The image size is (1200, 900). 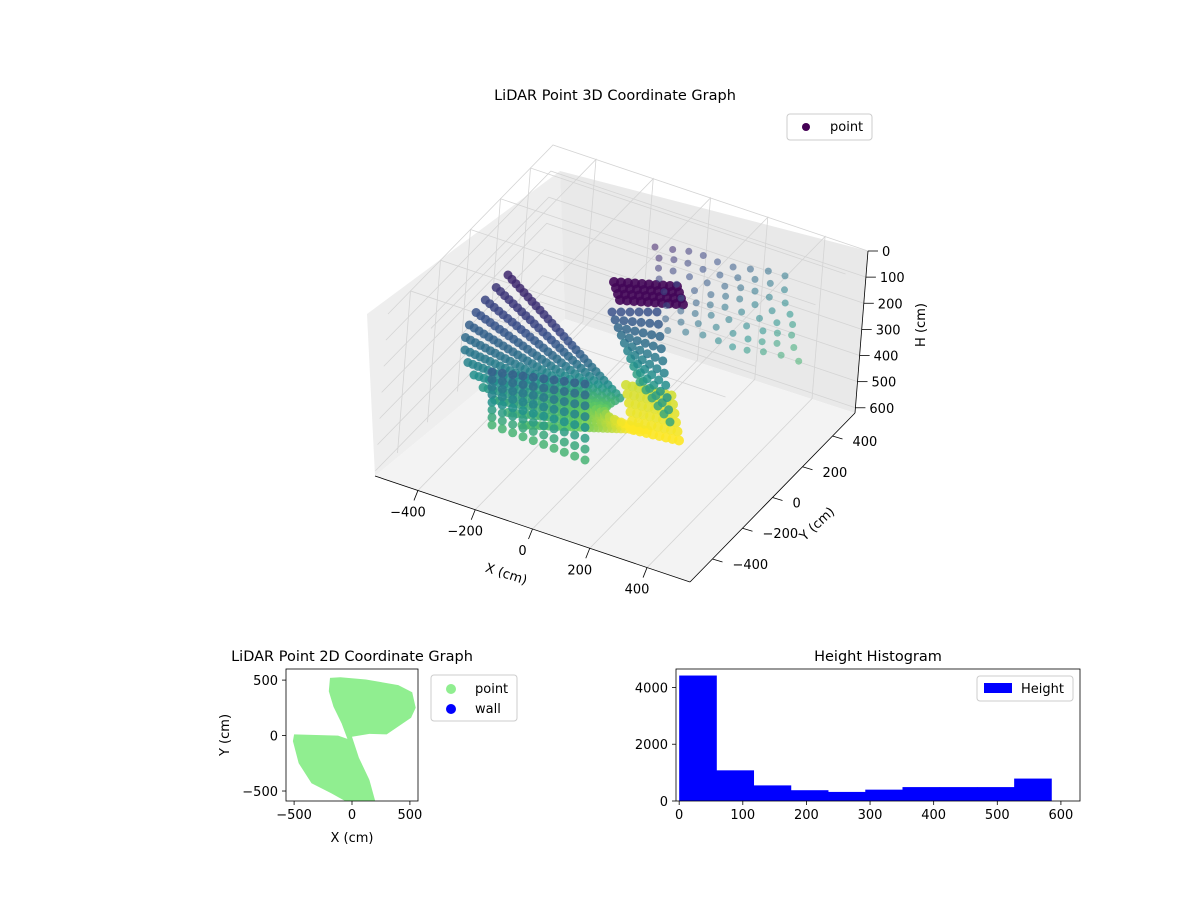 I want to click on scatter2d-x-label: X (cm), so click(x=352, y=838).